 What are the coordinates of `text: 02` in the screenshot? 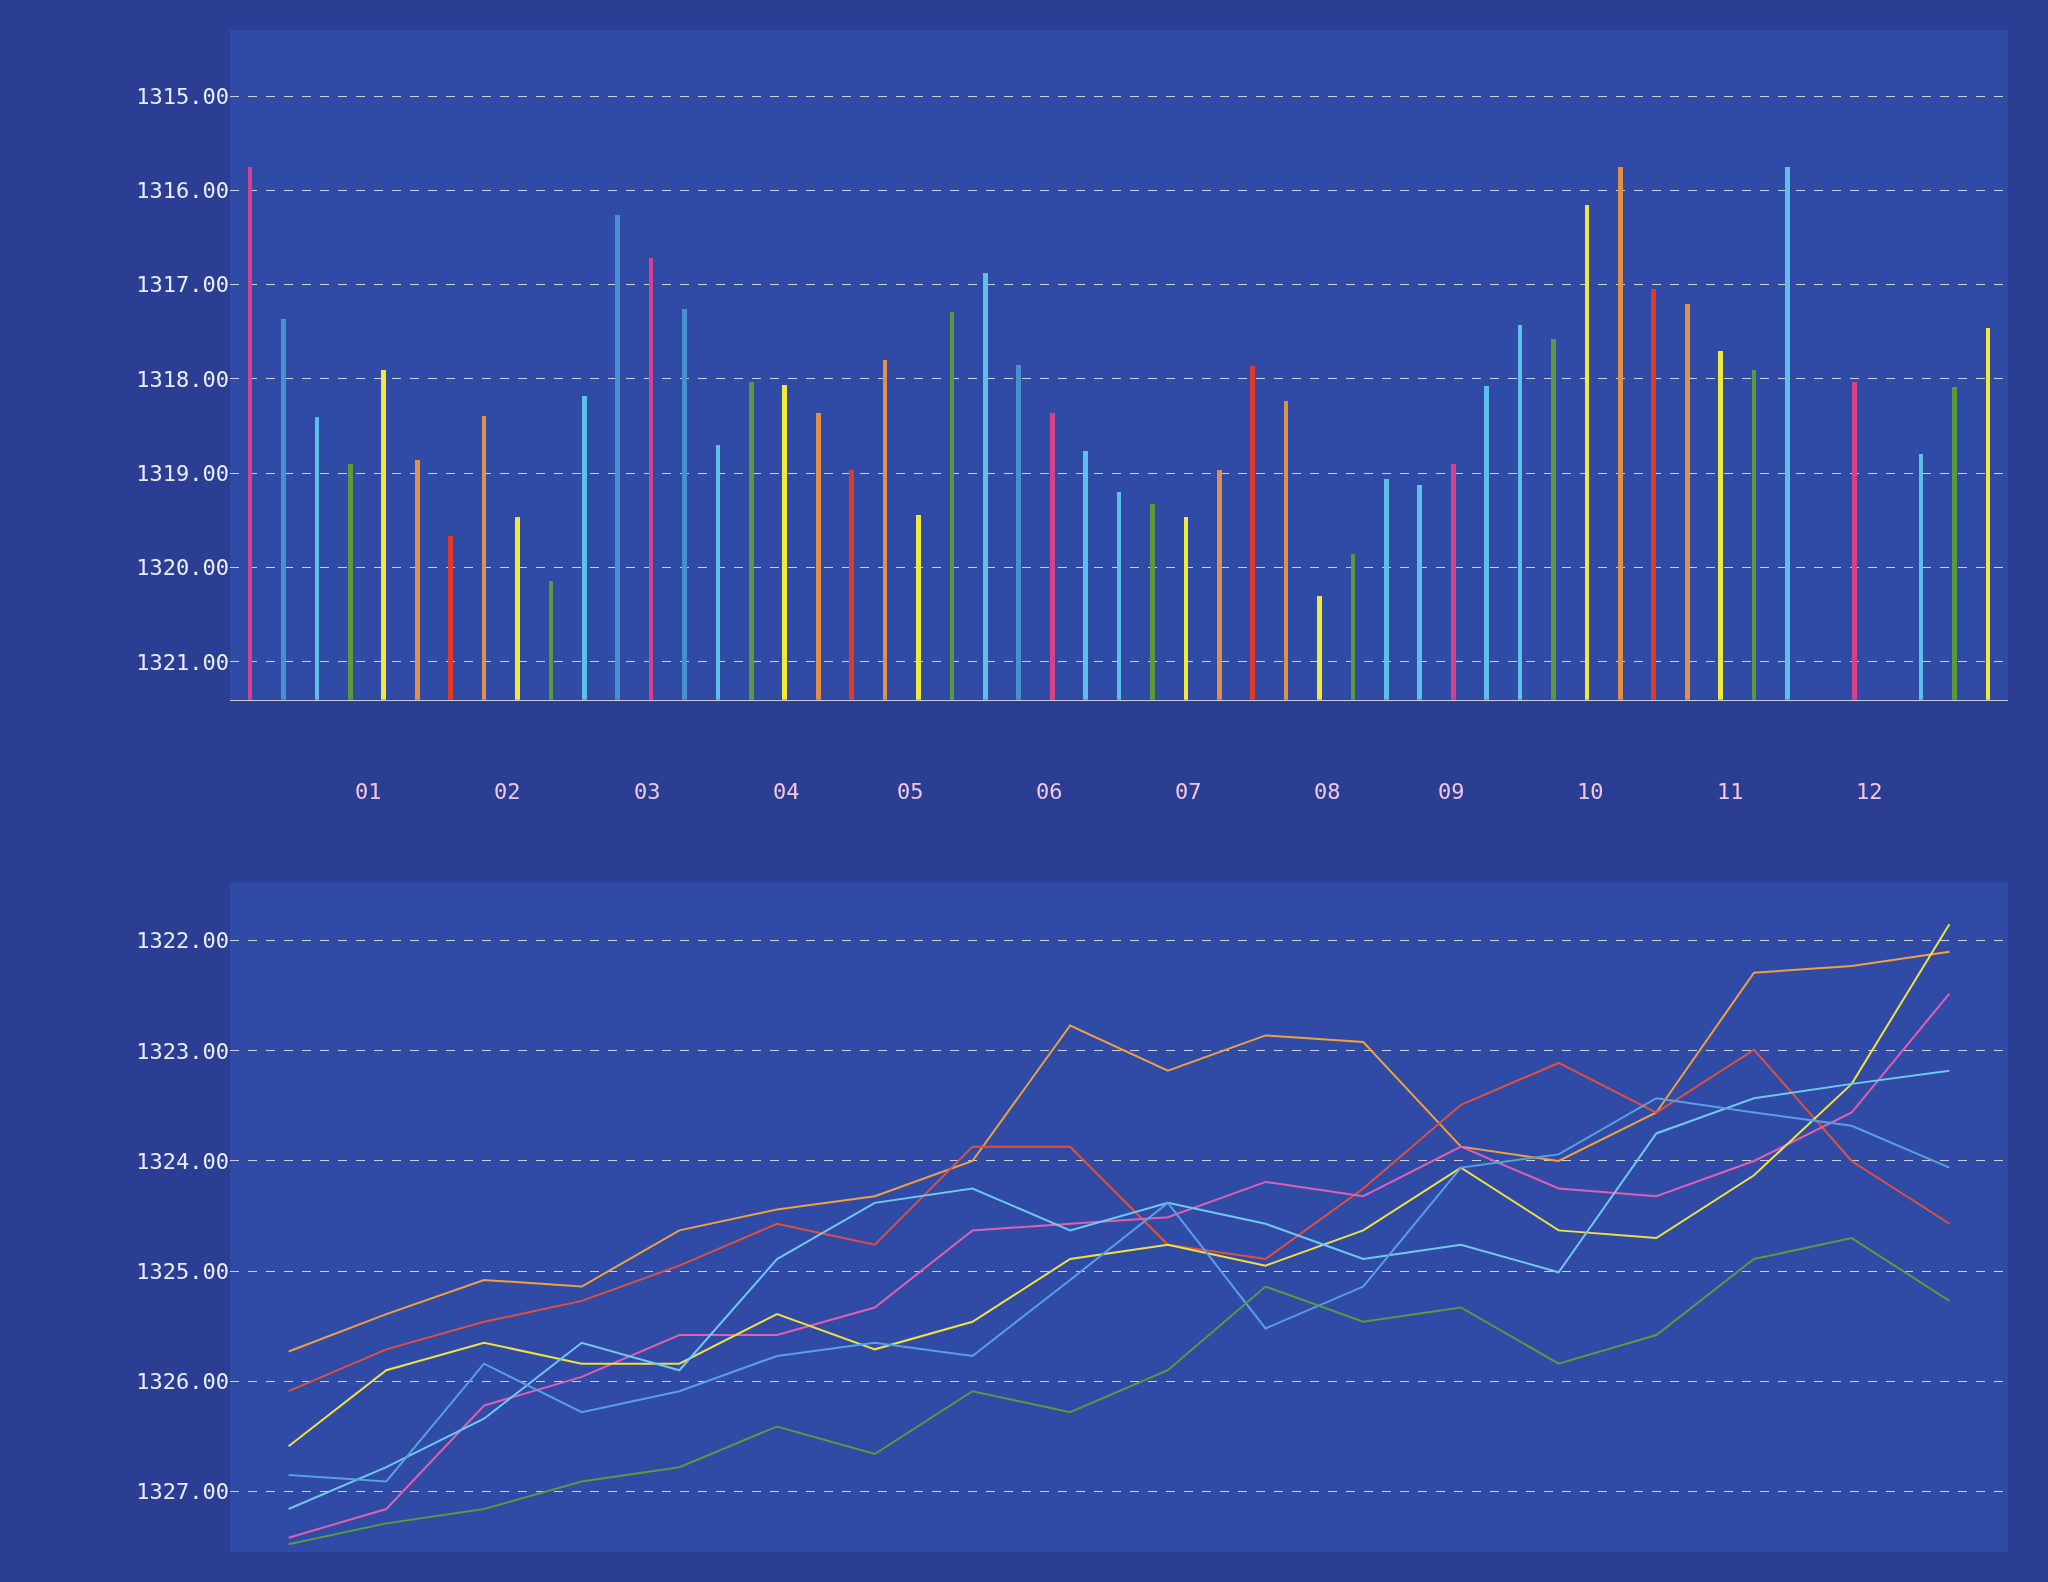 It's located at (507, 791).